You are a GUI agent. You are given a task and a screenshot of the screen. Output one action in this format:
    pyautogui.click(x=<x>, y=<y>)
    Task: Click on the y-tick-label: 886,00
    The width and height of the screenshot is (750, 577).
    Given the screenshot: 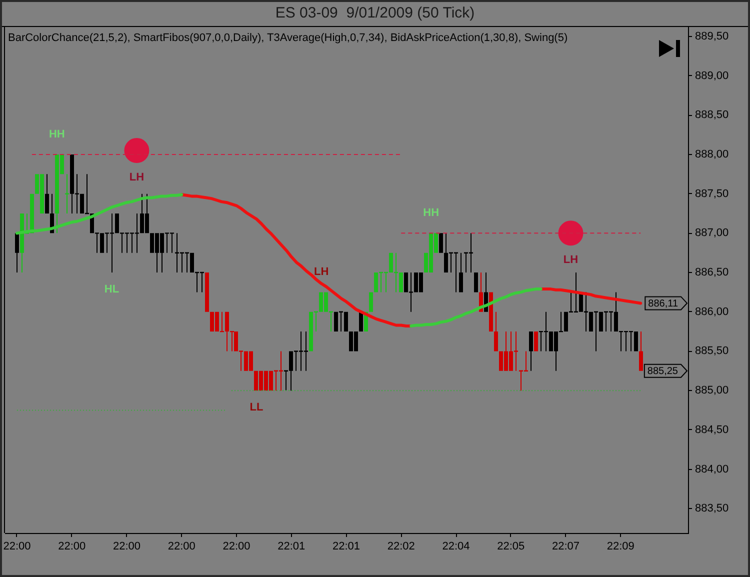 What is the action you would take?
    pyautogui.click(x=712, y=312)
    